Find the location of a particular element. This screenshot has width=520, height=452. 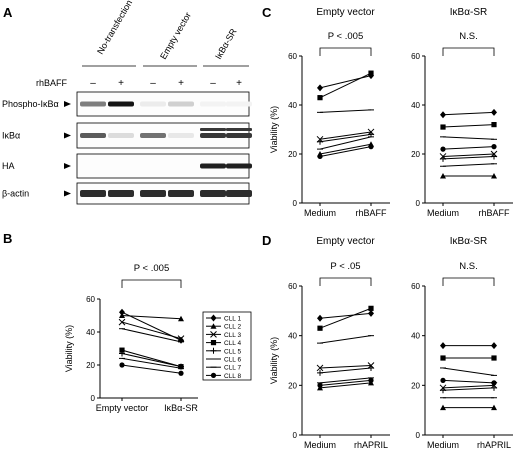

lane-sign-5: – is located at coordinates (213, 83).